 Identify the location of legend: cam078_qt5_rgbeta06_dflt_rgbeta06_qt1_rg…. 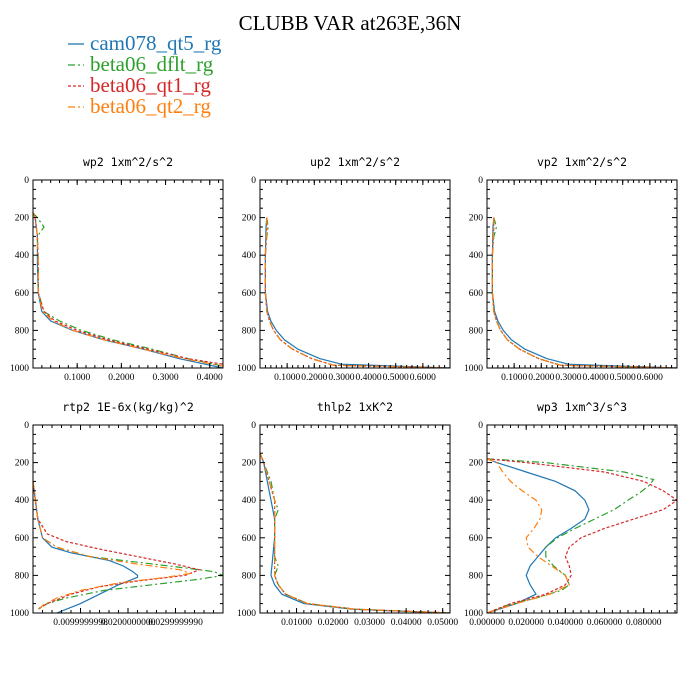
(145, 74).